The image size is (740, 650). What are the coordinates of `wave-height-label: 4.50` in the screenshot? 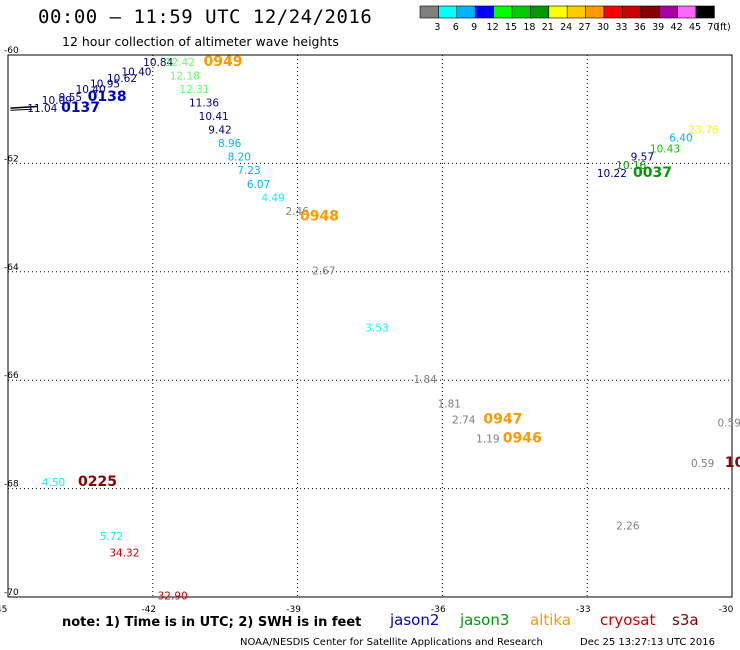 It's located at (53, 483).